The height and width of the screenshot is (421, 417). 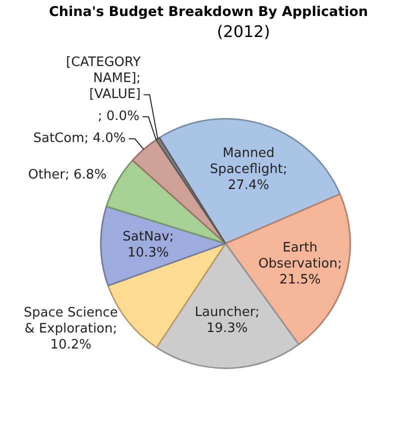 I want to click on slice-label: Manned Spaceflight; 27.4%, so click(x=249, y=170).